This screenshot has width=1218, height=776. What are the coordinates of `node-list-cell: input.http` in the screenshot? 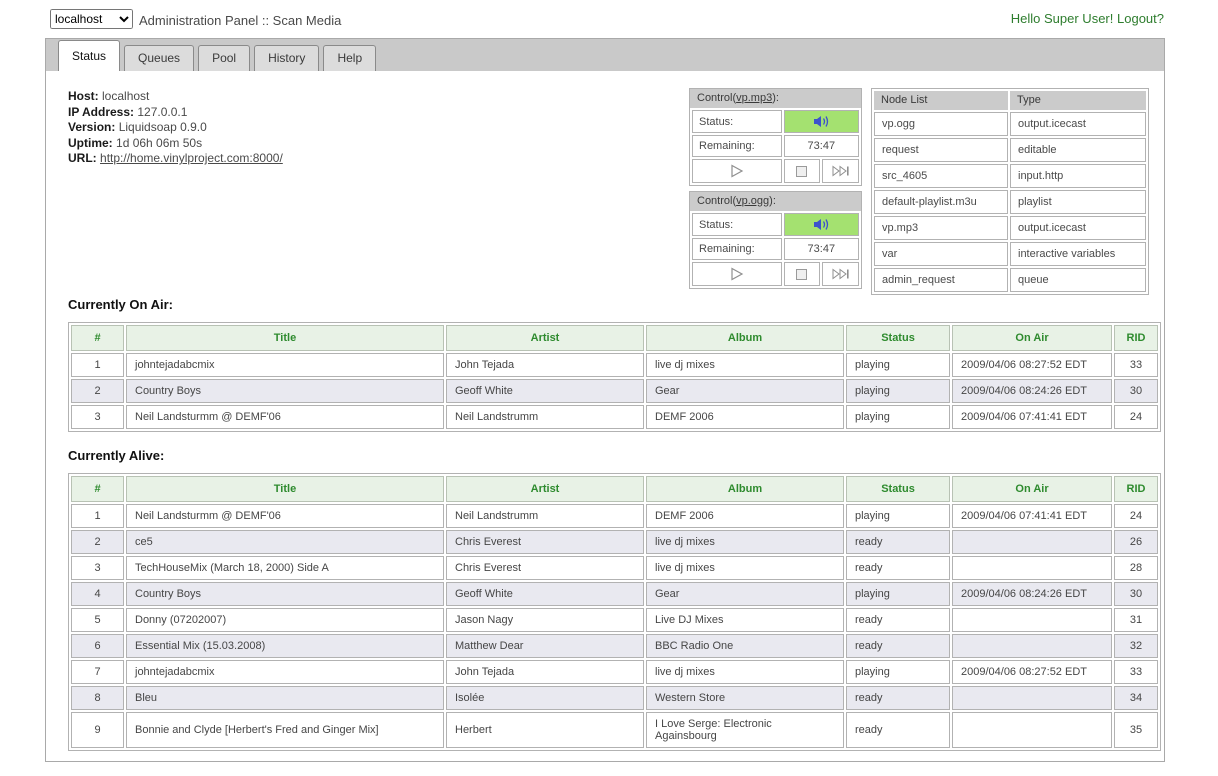 It's located at (1078, 176).